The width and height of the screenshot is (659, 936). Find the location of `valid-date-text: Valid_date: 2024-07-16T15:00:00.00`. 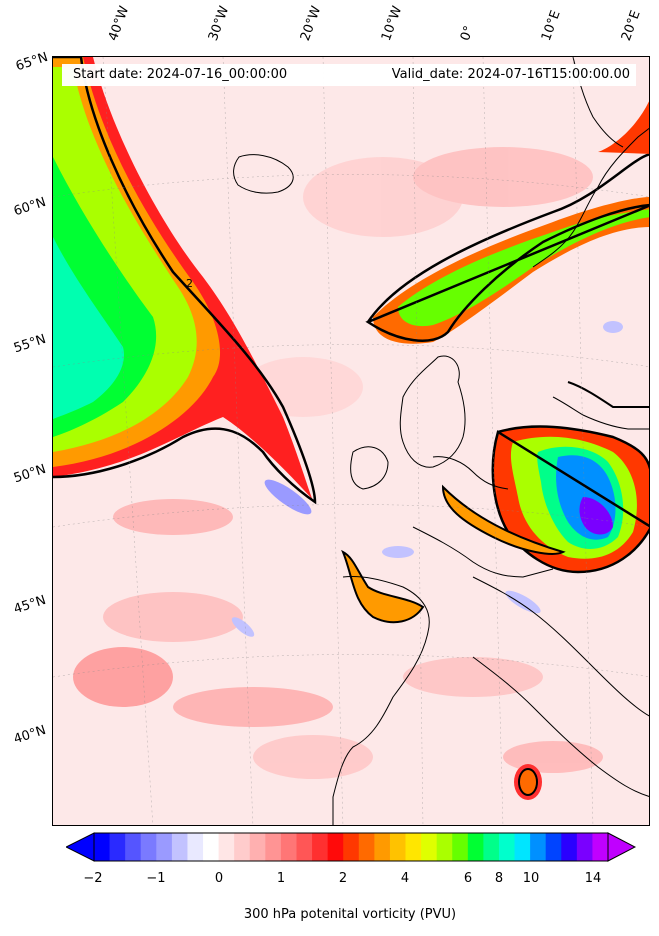

valid-date-text: Valid_date: 2024-07-16T15:00:00.00 is located at coordinates (510, 74).